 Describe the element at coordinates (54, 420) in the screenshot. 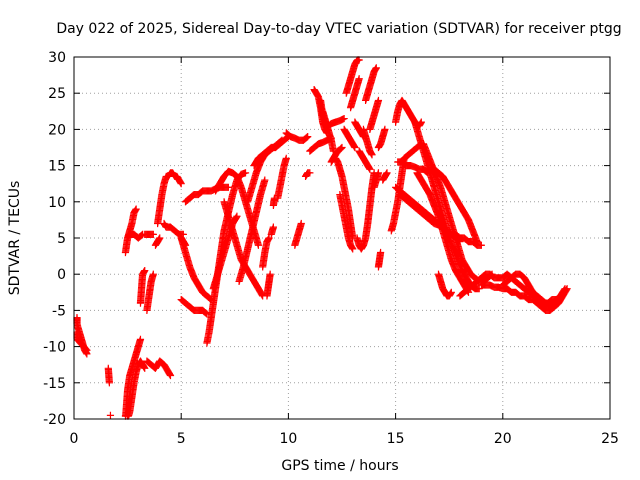

I see `y-tick-label: -20` at that location.